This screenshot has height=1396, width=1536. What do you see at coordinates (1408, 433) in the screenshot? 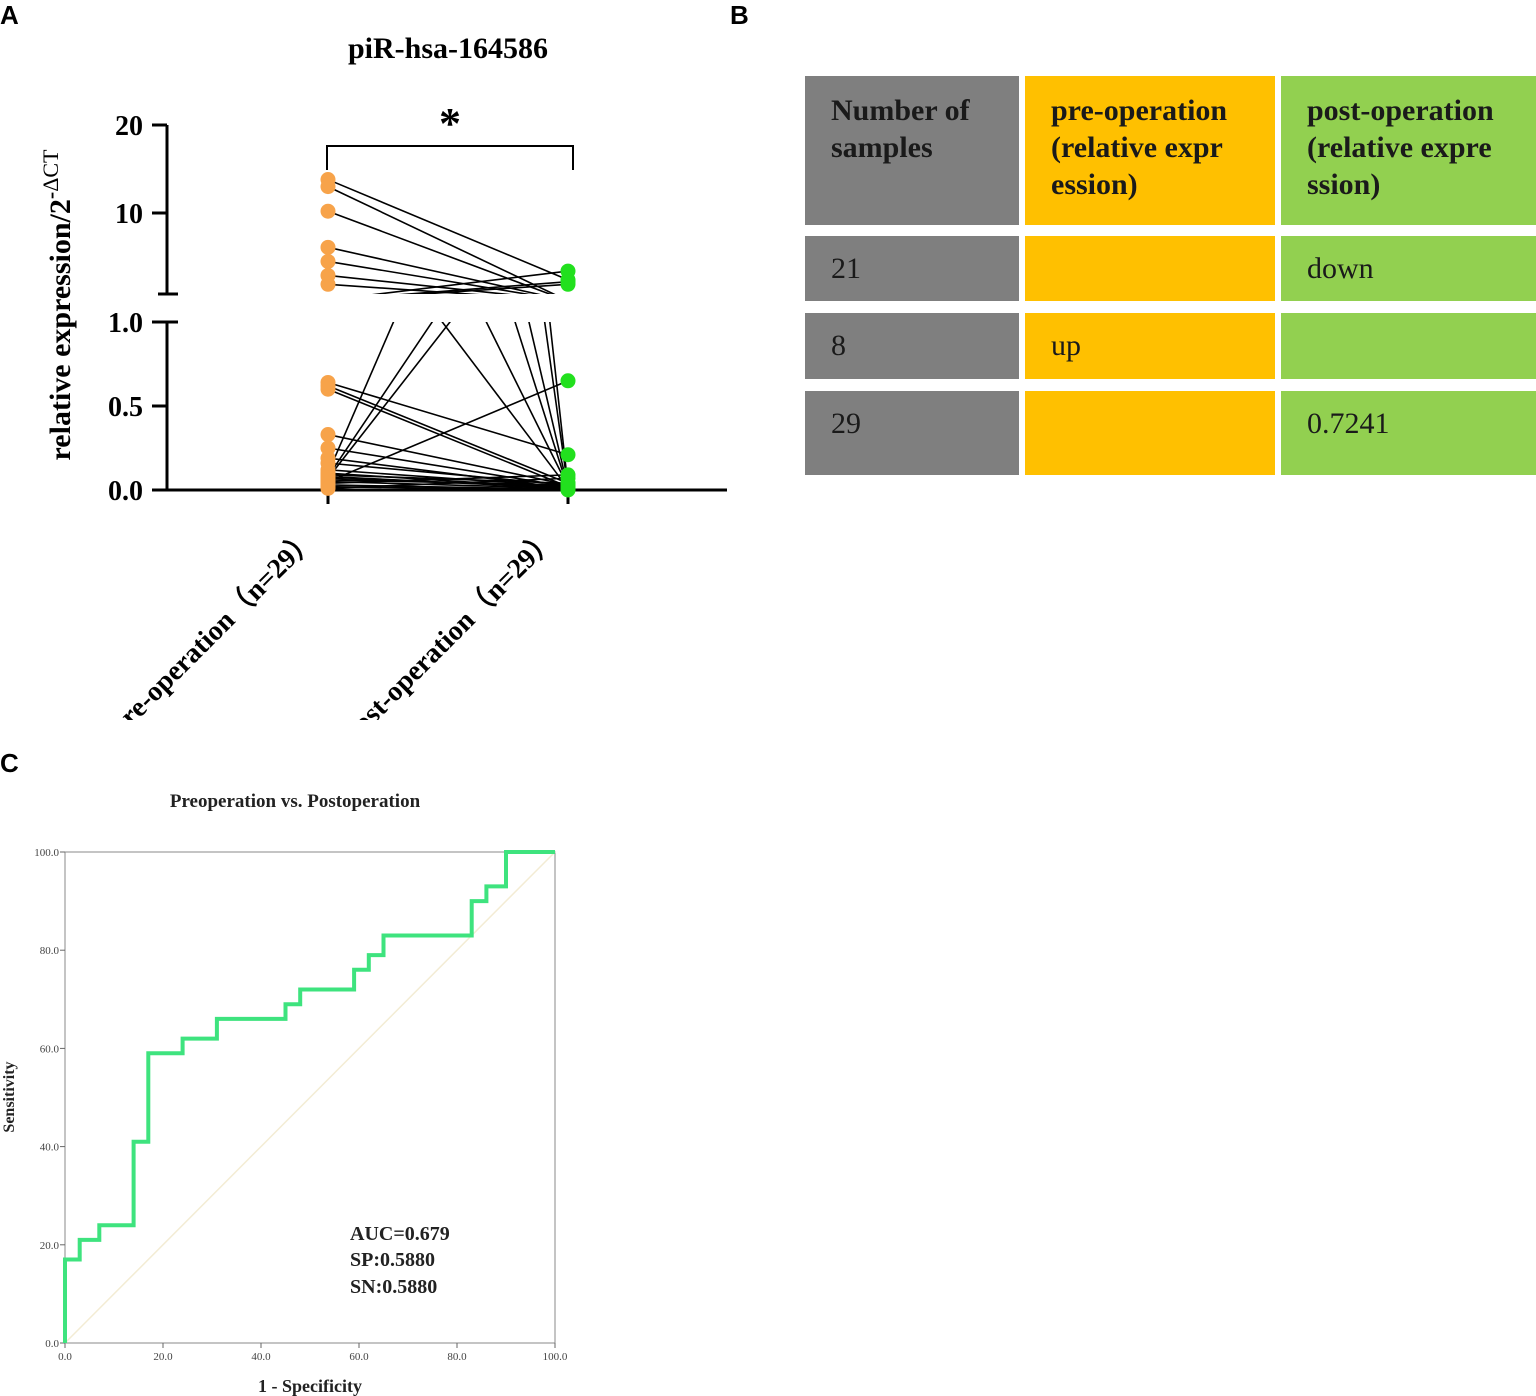
I see `table-cell: 0.7241` at bounding box center [1408, 433].